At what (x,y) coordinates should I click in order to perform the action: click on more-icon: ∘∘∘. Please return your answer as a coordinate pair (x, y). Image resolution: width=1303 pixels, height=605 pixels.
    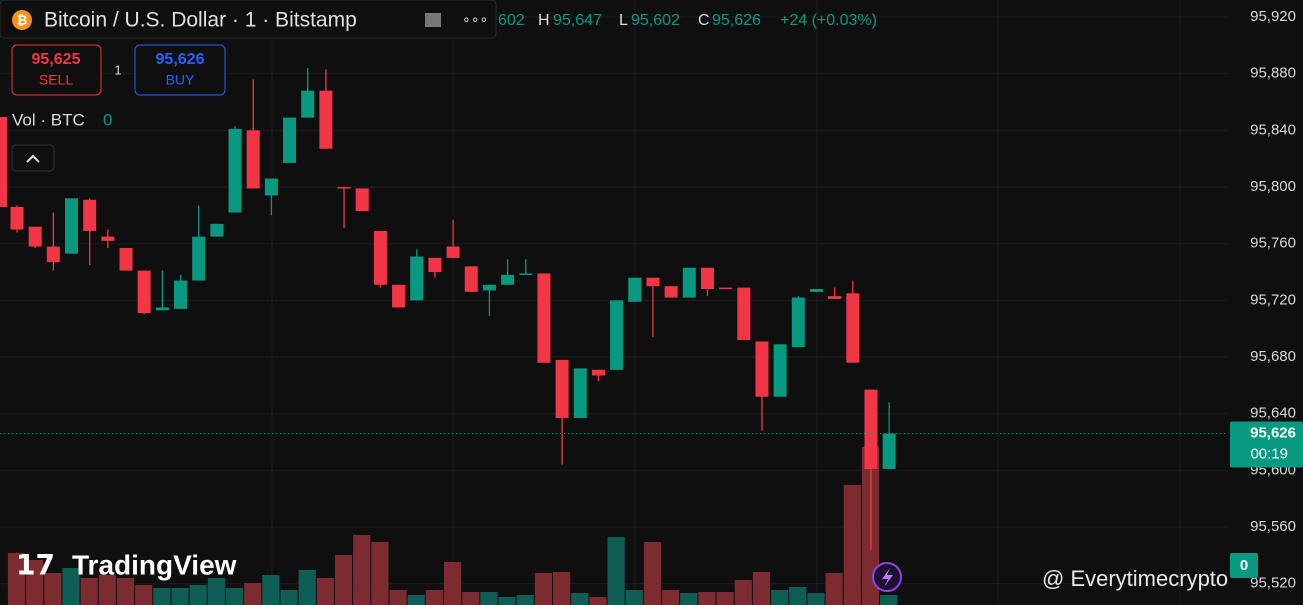
    Looking at the image, I should click on (475, 19).